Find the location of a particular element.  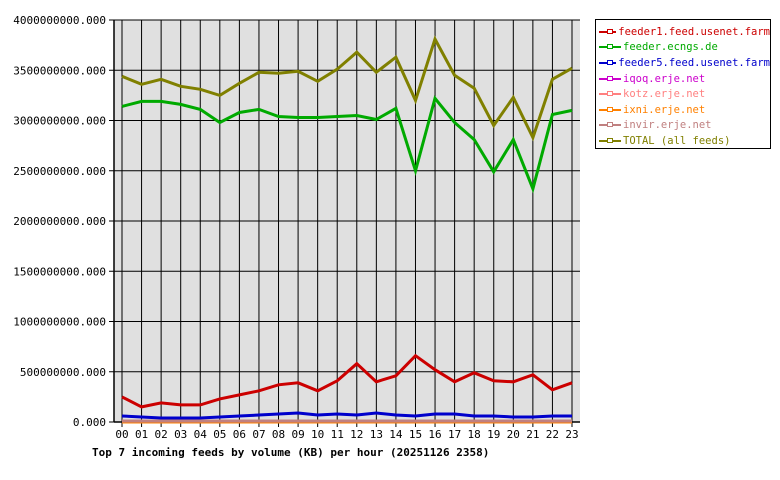

x-tick-label: 04 is located at coordinates (201, 434).